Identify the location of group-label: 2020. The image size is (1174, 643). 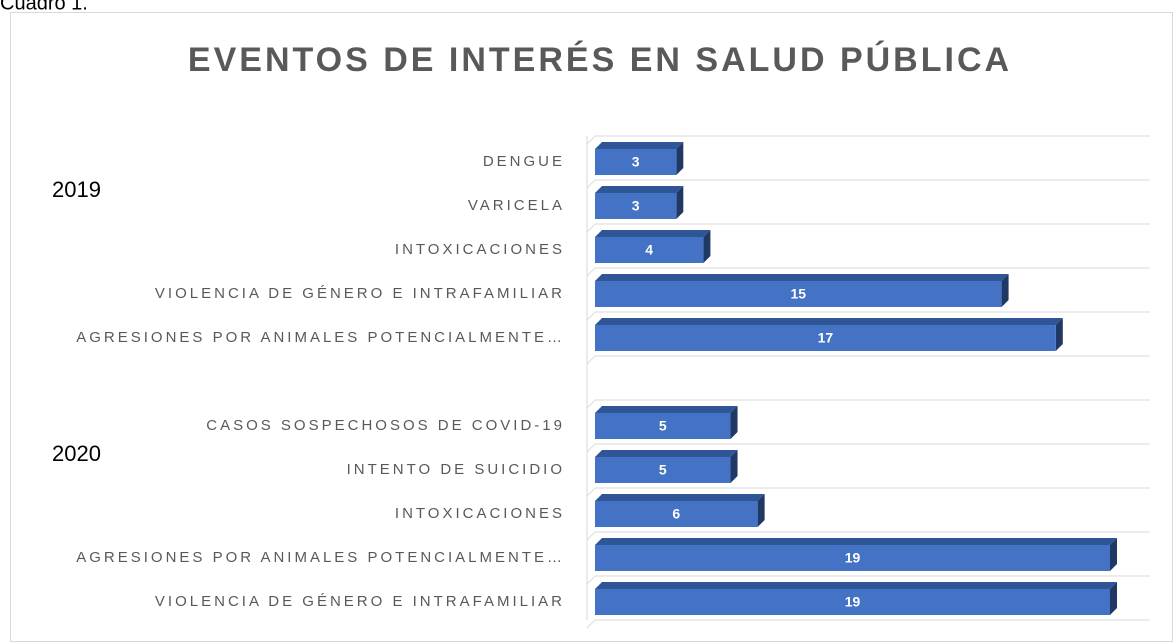
(76, 453).